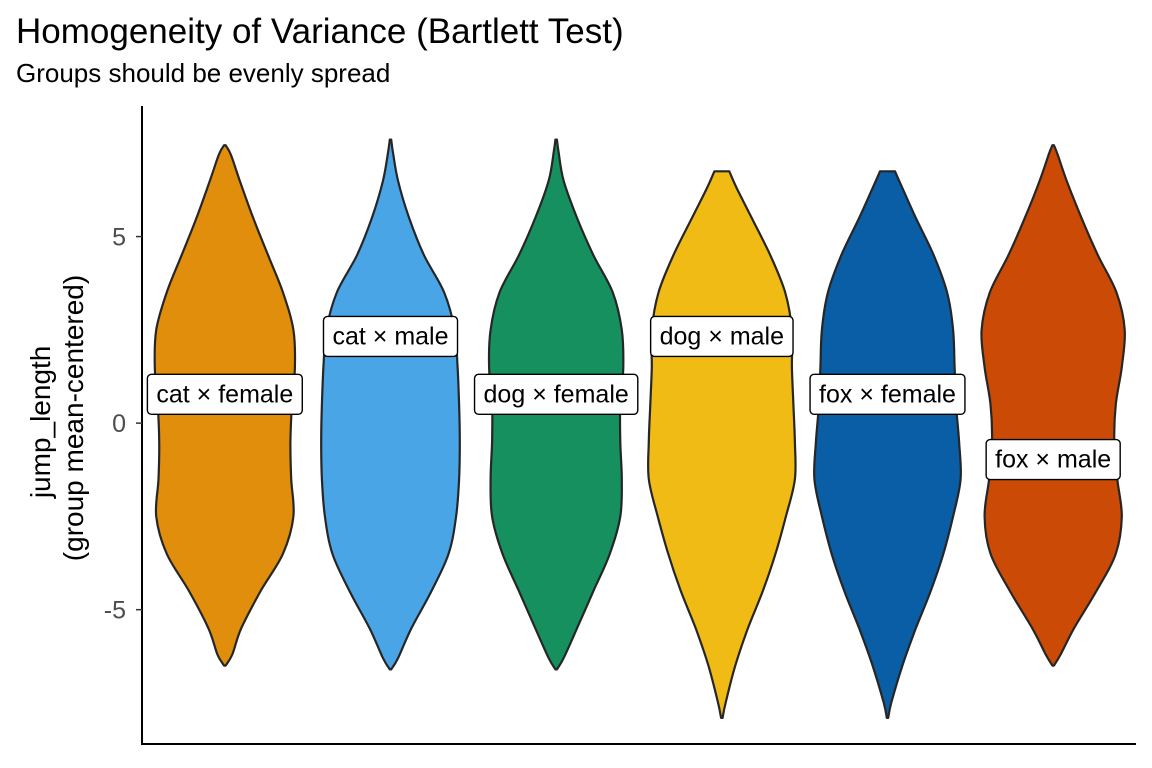 This screenshot has width=1152, height=768. I want to click on group-label-dog-female: dog × female, so click(556, 394).